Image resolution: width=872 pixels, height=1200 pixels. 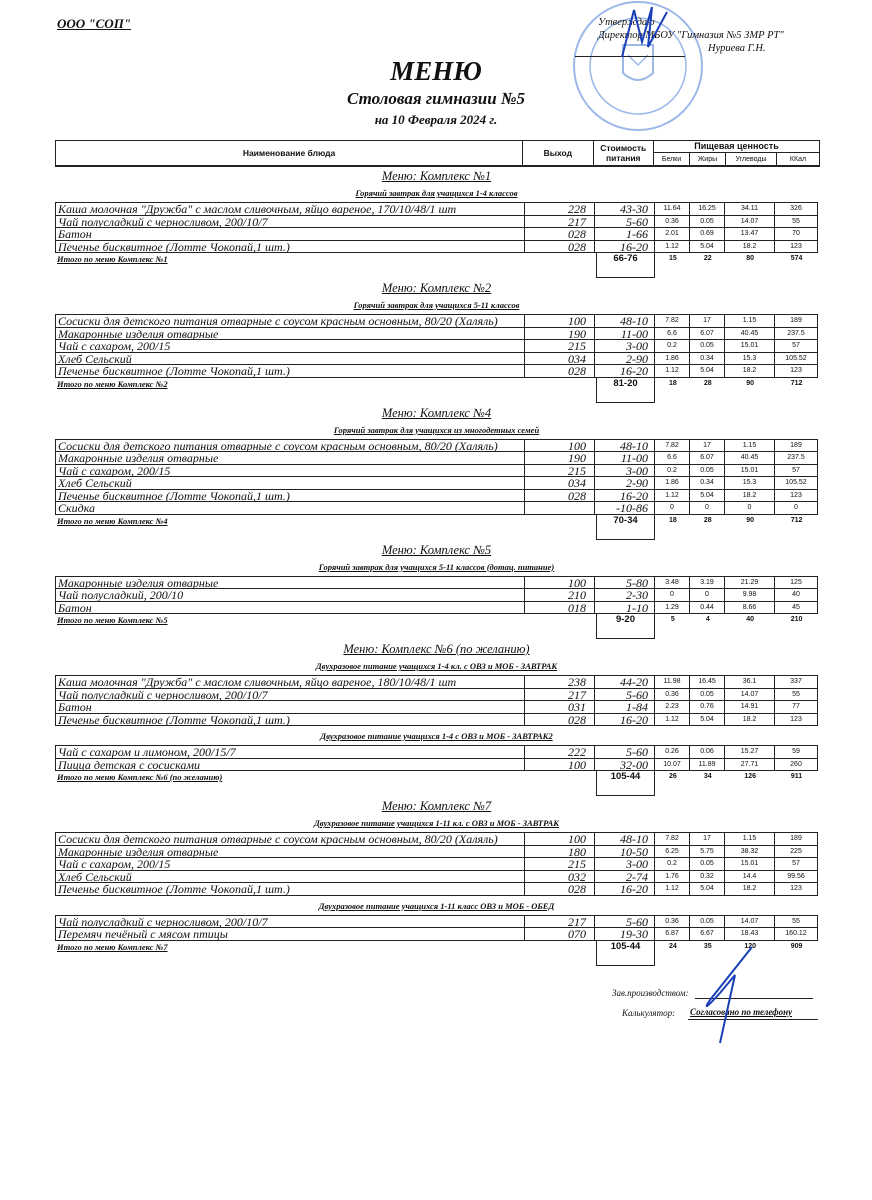 I want to click on total-carbs: 40, so click(x=750, y=619).